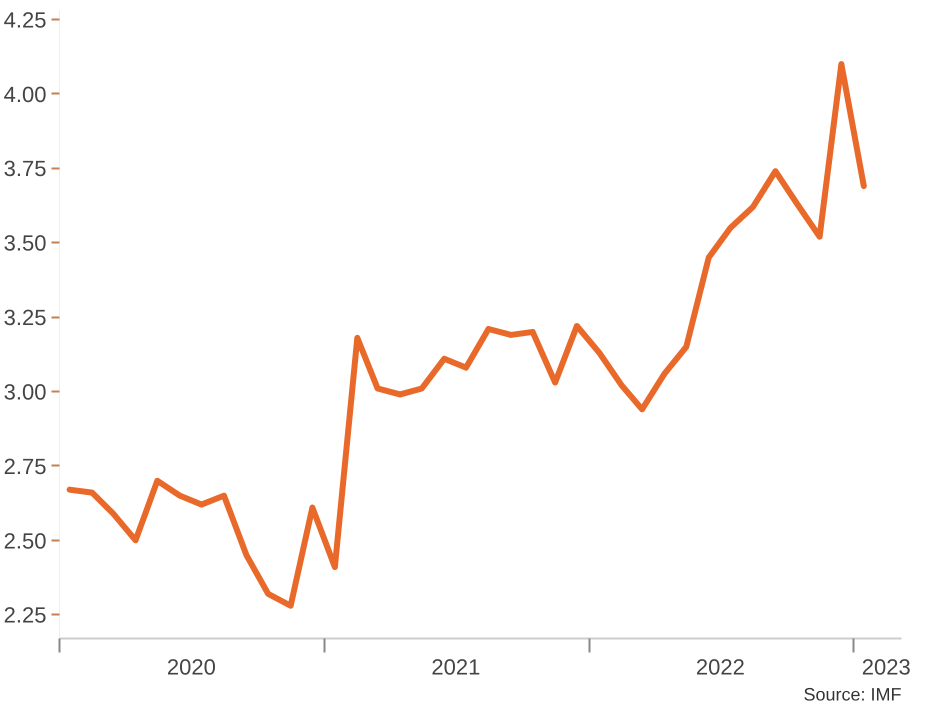  Describe the element at coordinates (25, 466) in the screenshot. I see `y-tick-label: 2.75` at that location.